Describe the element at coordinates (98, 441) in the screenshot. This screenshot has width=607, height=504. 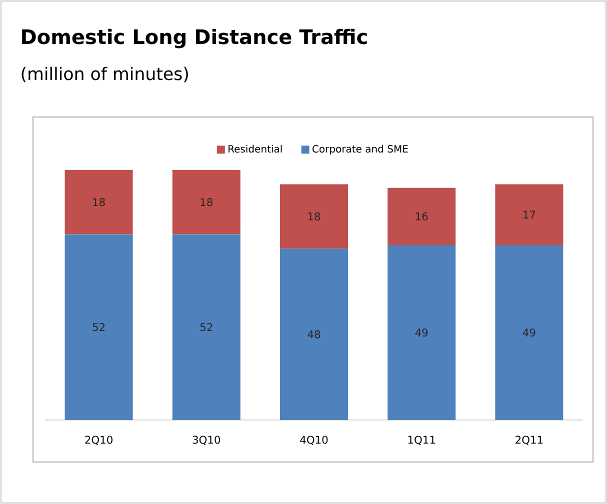
I see `x-tick-label: 2Q10` at that location.